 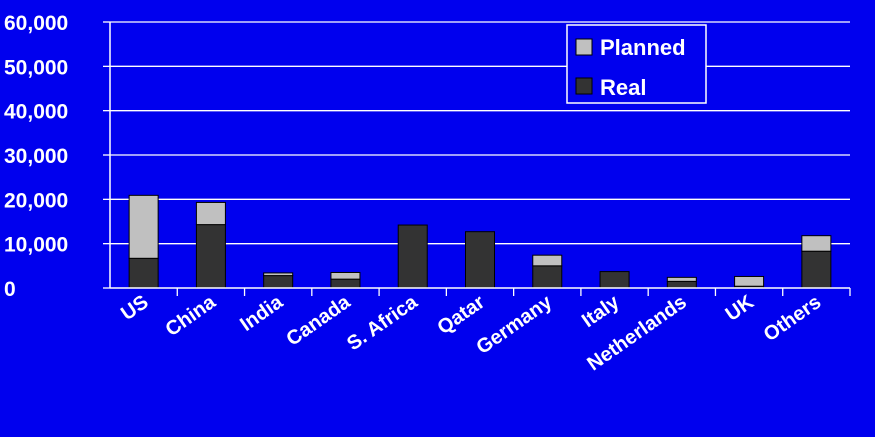 I want to click on x-category-label: Germany, so click(x=514, y=325).